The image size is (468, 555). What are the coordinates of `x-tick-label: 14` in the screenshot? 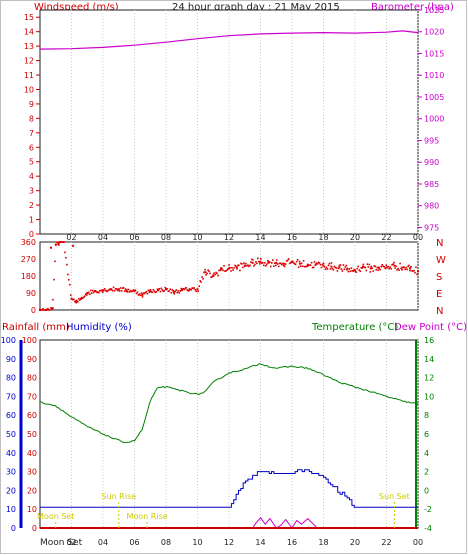 It's located at (260, 542).